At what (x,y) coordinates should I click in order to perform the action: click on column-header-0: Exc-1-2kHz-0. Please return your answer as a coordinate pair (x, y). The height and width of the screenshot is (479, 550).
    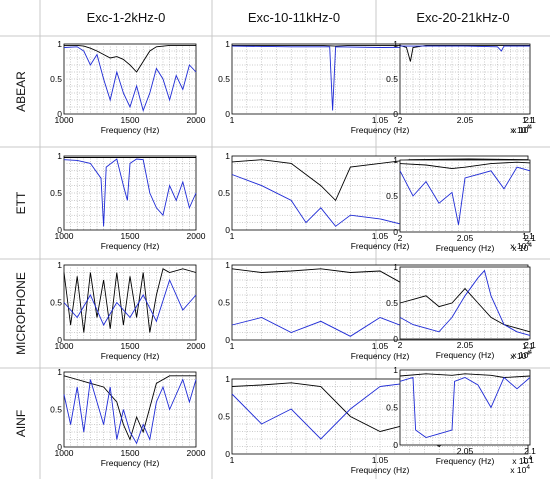
    Looking at the image, I should click on (126, 17).